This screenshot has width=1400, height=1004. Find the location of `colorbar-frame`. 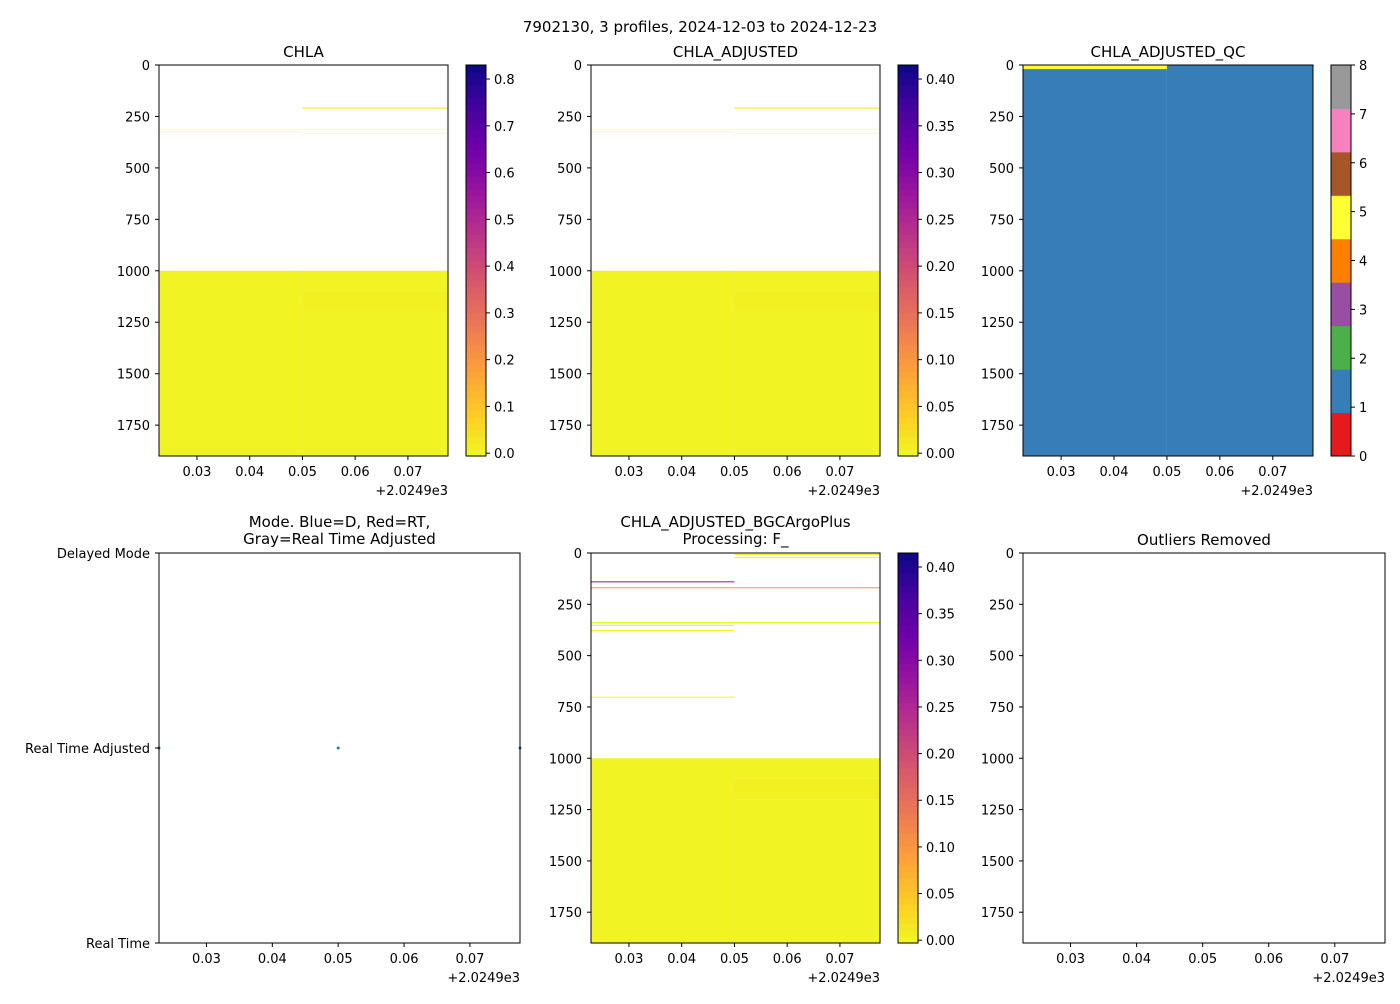

colorbar-frame is located at coordinates (908, 260).